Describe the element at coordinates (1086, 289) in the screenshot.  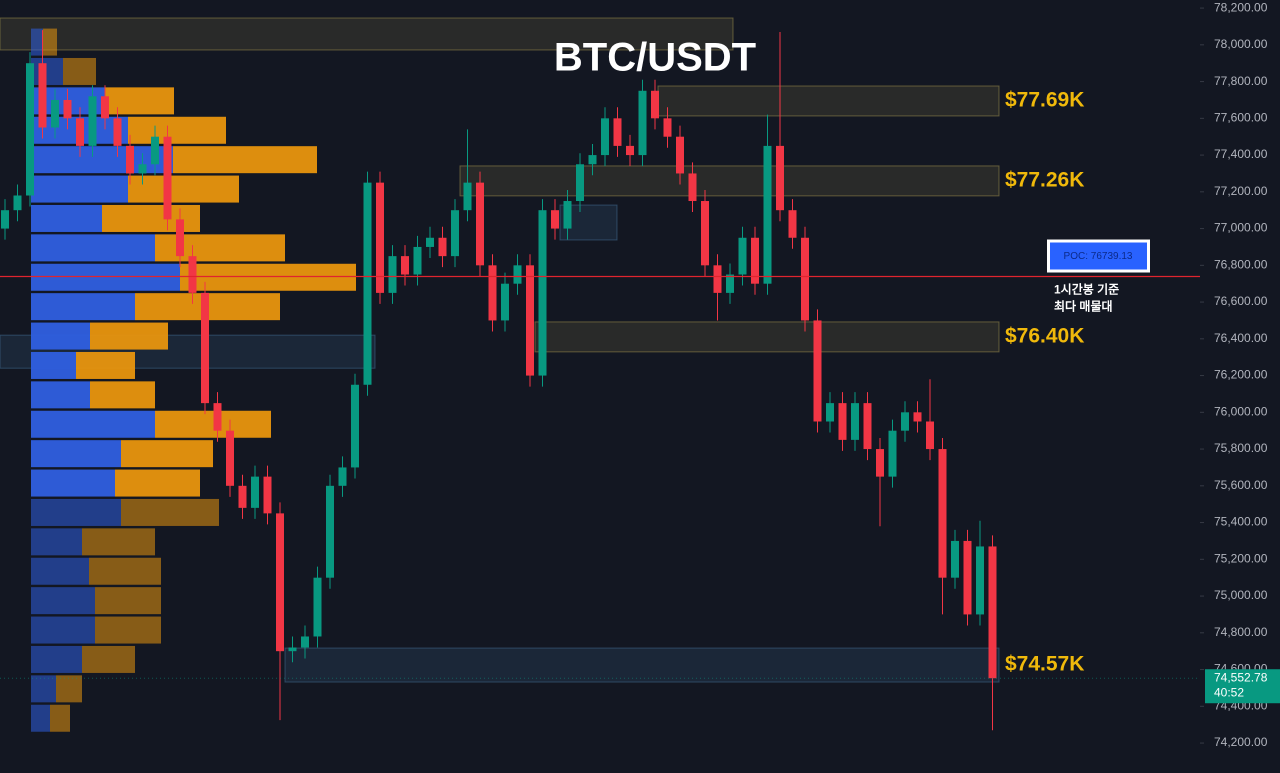
I see `note-text: 1시간봉 기준` at that location.